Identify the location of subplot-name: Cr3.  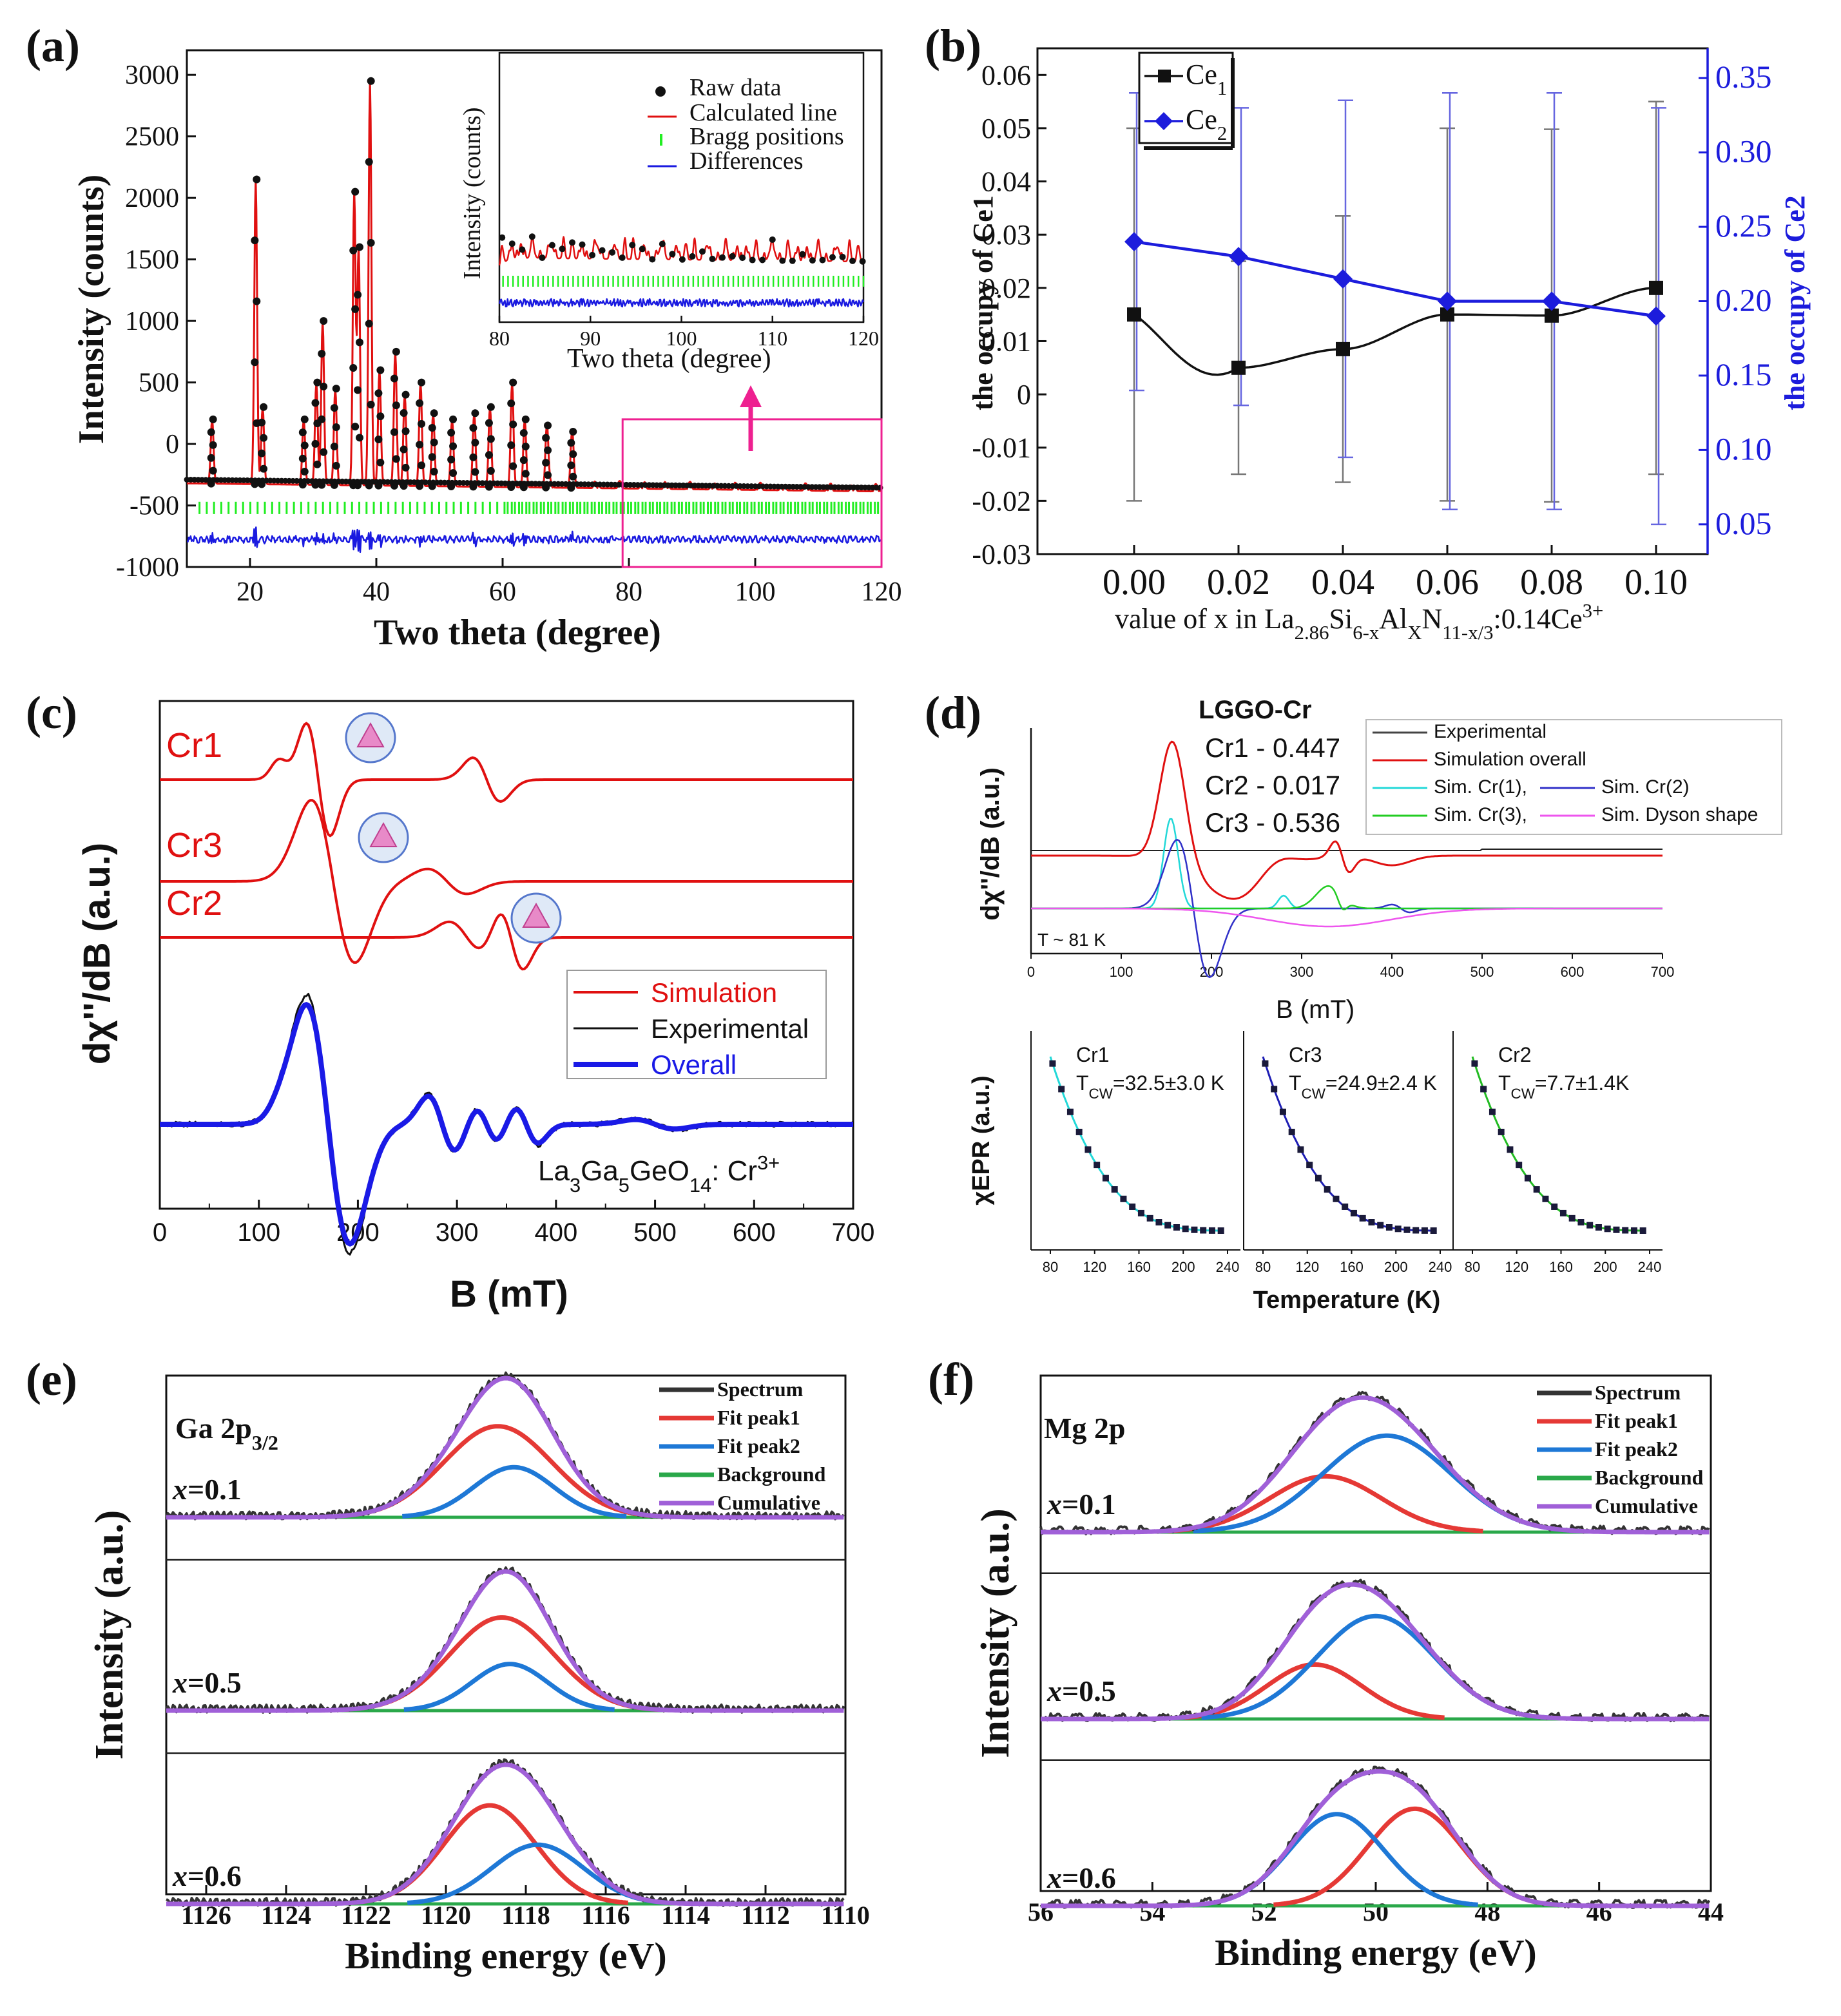
(1305, 1054).